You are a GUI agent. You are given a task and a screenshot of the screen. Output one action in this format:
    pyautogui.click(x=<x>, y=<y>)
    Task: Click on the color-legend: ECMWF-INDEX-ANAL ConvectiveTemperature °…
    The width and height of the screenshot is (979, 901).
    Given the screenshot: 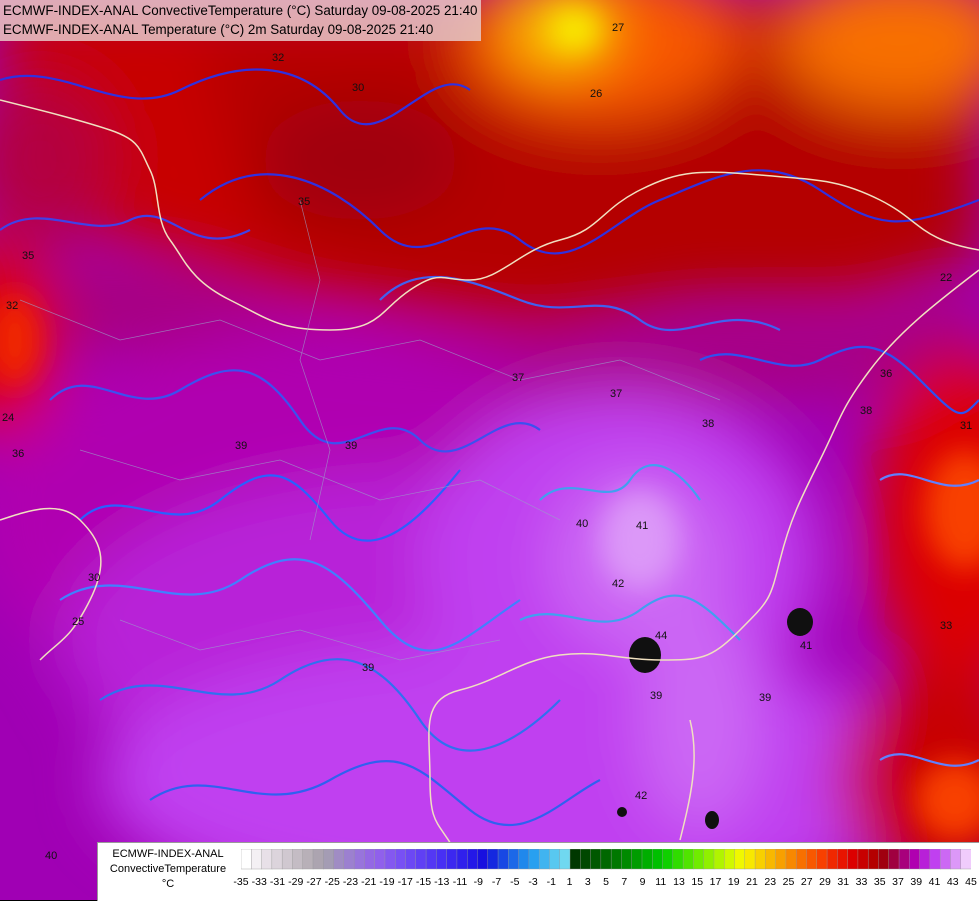 What is the action you would take?
    pyautogui.click(x=538, y=871)
    